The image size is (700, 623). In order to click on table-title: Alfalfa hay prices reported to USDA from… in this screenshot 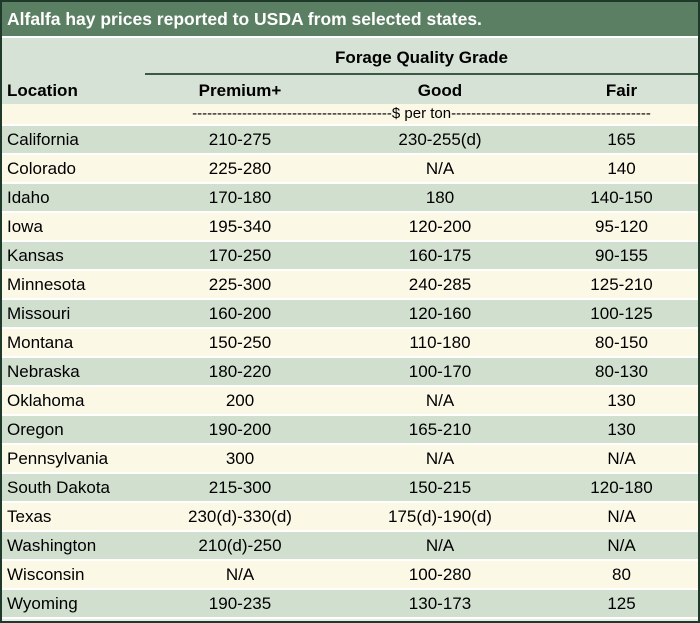, I will do `click(350, 20)`.